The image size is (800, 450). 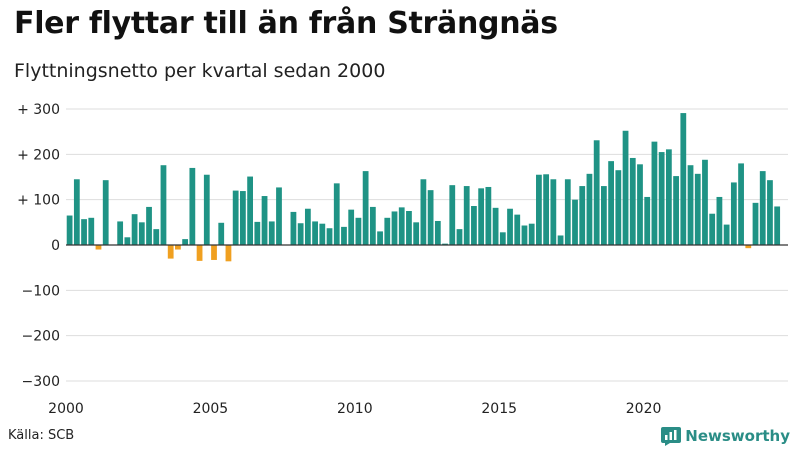 What do you see at coordinates (41, 291) in the screenshot?
I see `y-tick-label: −100` at bounding box center [41, 291].